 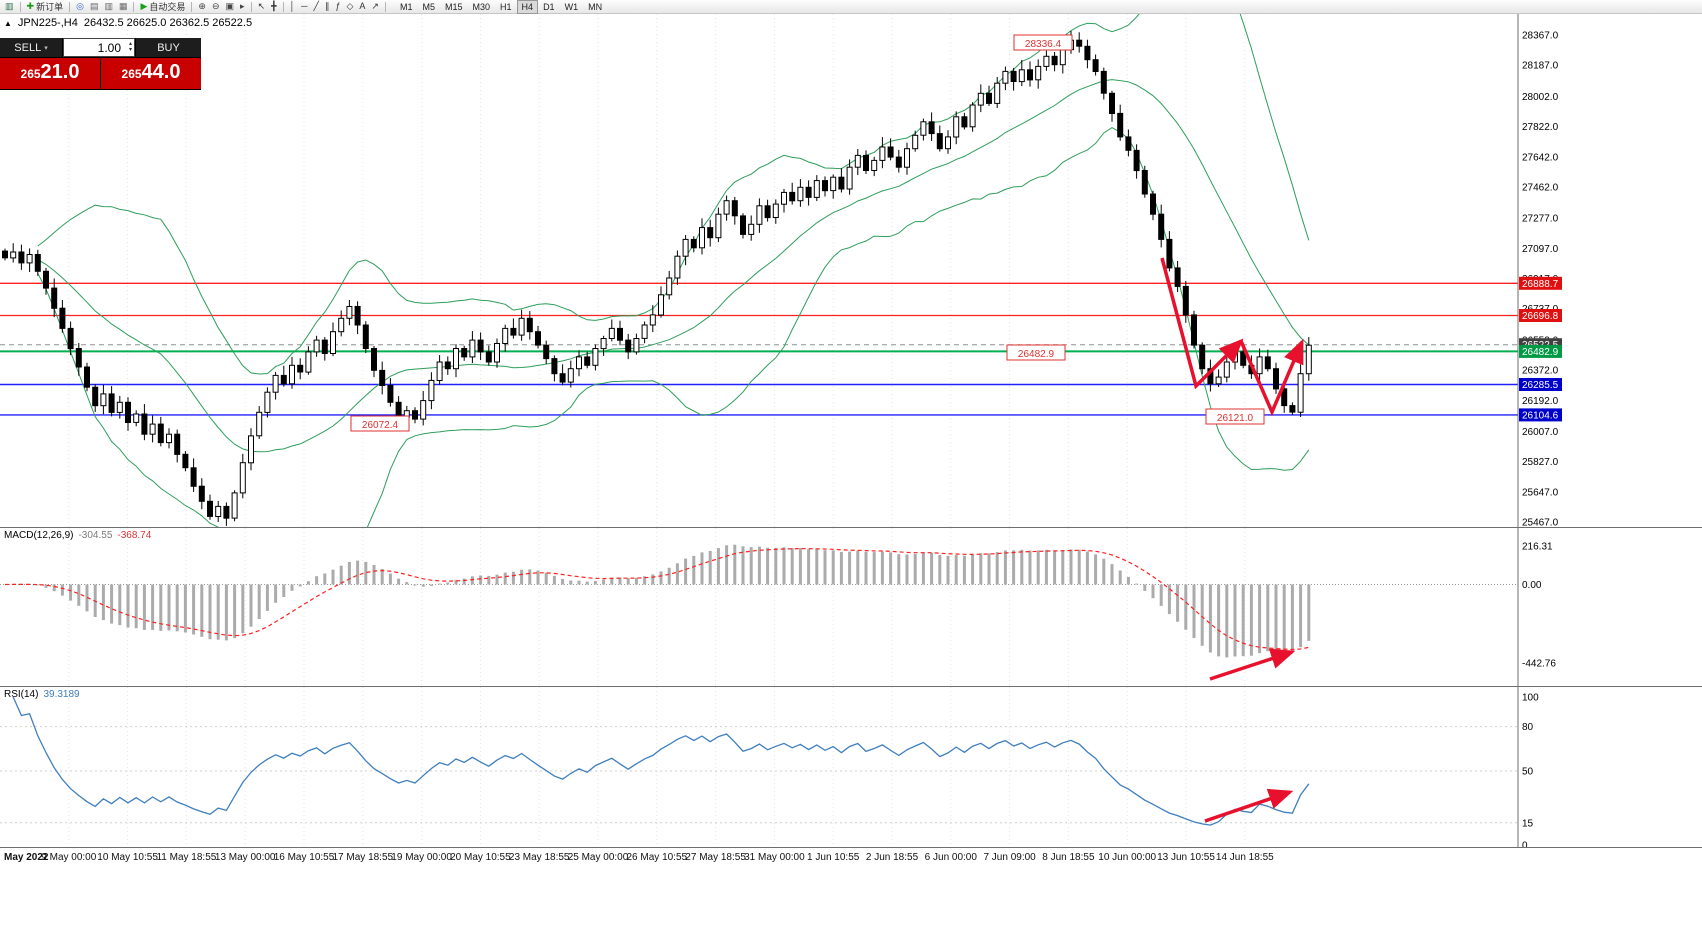 What do you see at coordinates (892, 857) in the screenshot?
I see `time-label: 2 Jun 18:55` at bounding box center [892, 857].